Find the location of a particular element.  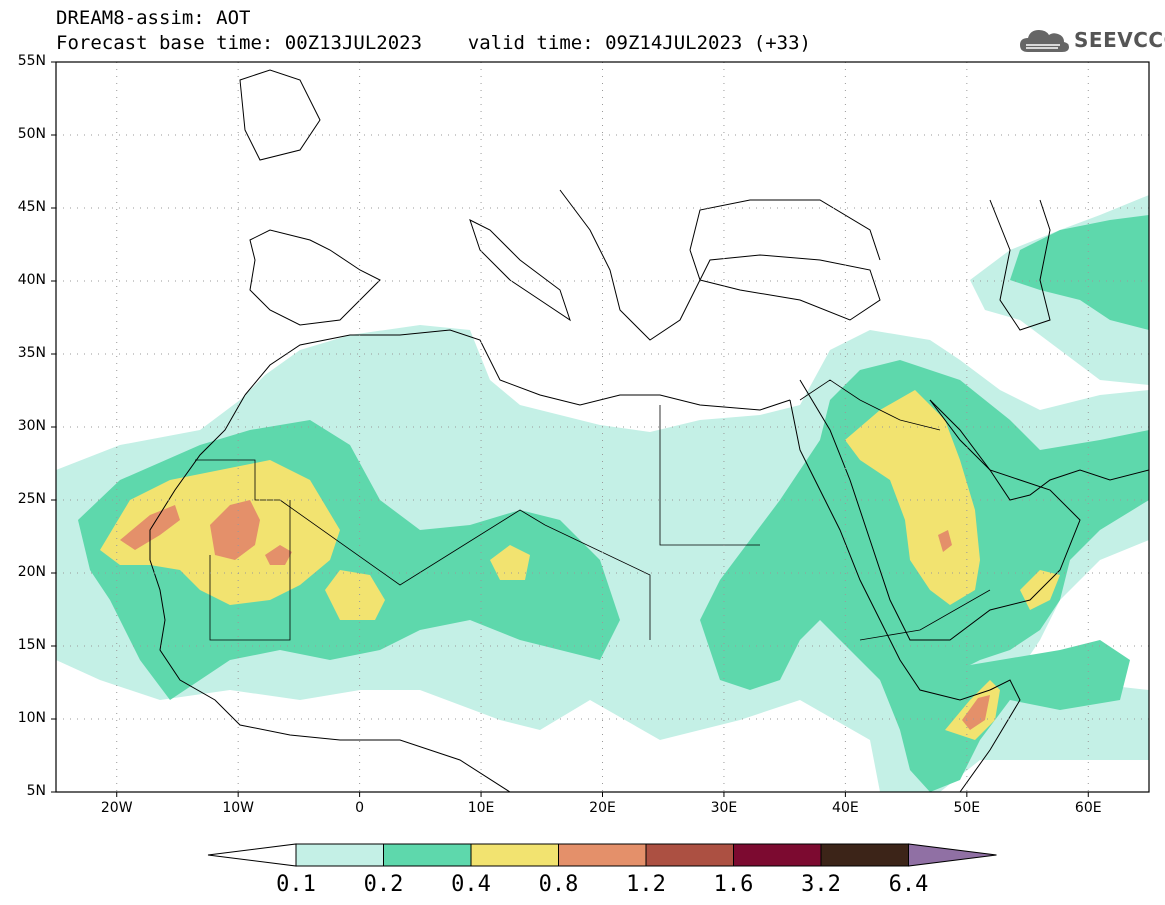

aot-area-mid-horn is located at coordinates (1005, 716).